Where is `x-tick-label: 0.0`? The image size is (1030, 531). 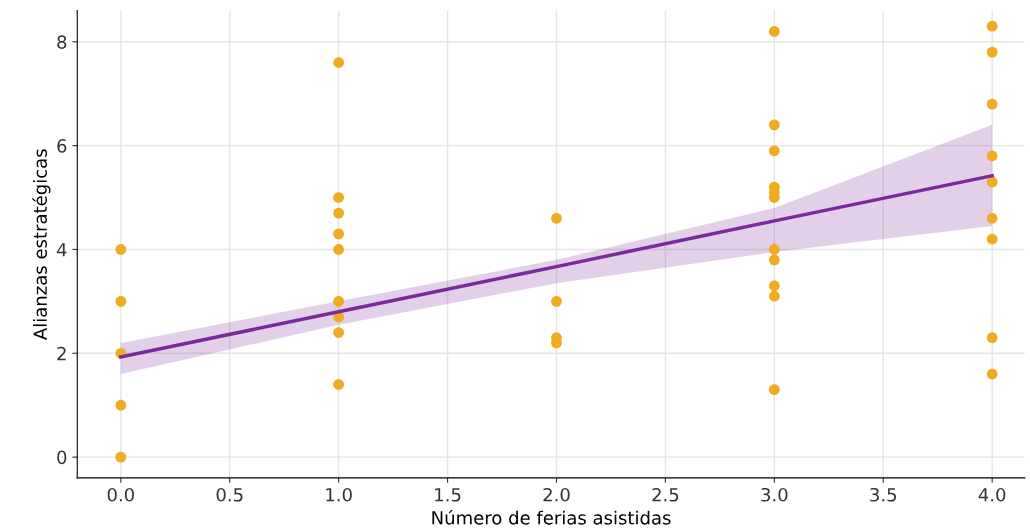
x-tick-label: 0.0 is located at coordinates (120, 494).